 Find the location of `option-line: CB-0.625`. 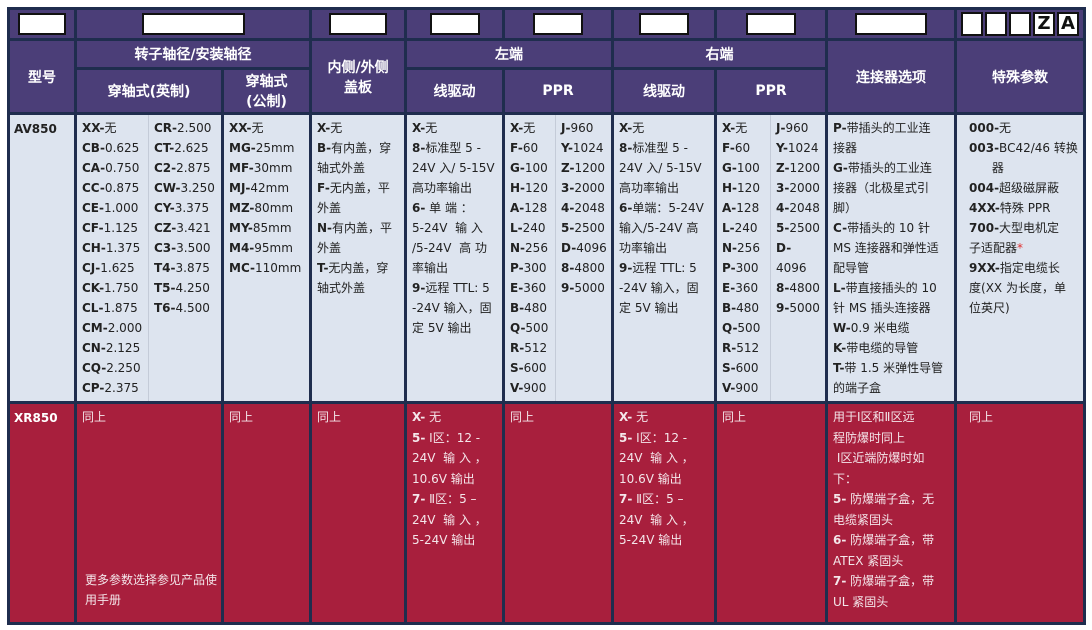

option-line: CB-0.625 is located at coordinates (113, 148).